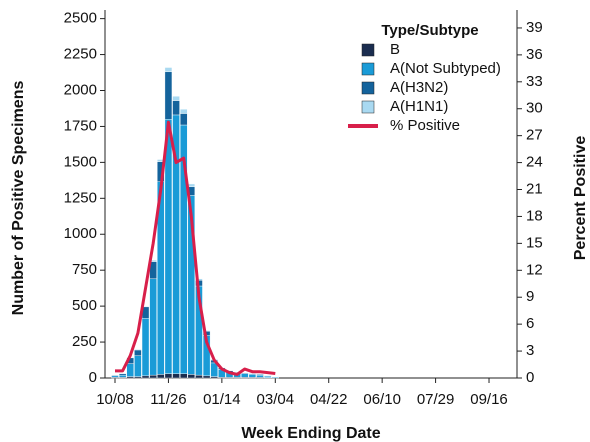 This screenshot has height=442, width=590. I want to click on y-tick-label: 1000, so click(80, 233).